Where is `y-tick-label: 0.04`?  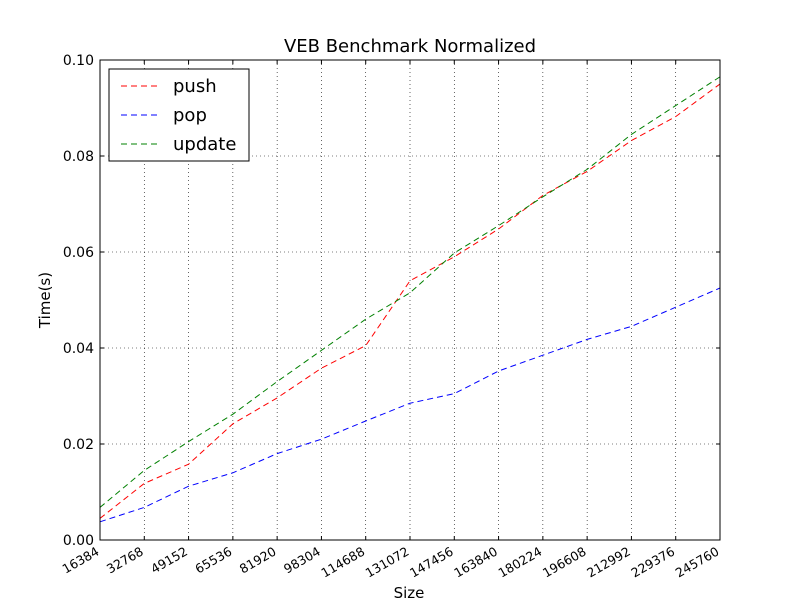 y-tick-label: 0.04 is located at coordinates (78, 349).